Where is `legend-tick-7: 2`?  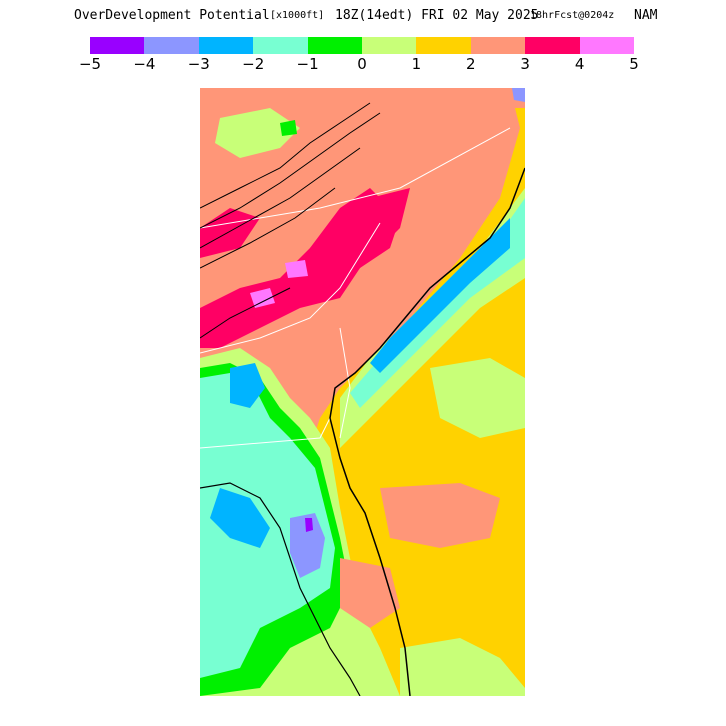
legend-tick-7: 2 is located at coordinates (471, 64).